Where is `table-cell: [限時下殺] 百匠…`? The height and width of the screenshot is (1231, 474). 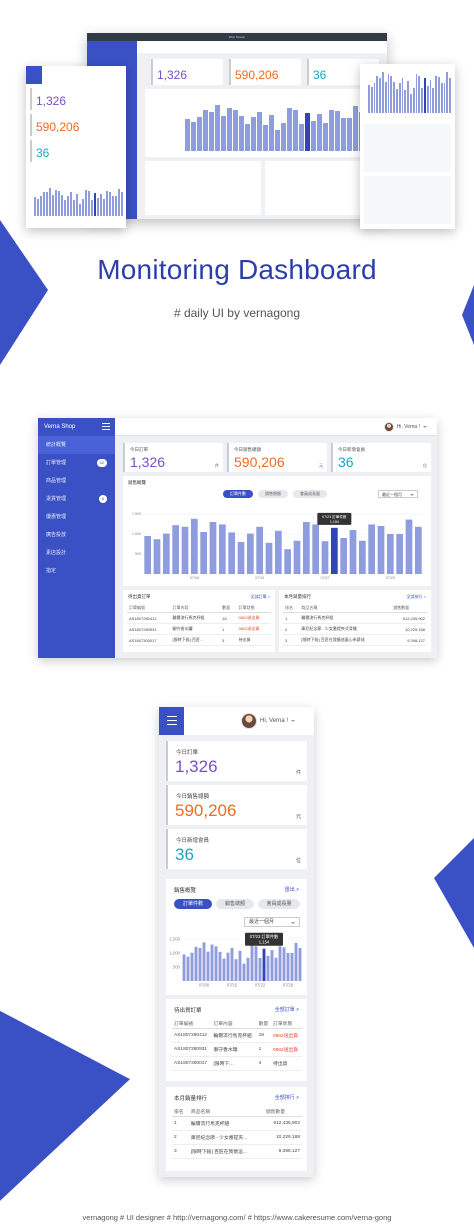
table-cell: [限時下殺] 百匠… is located at coordinates (195, 640).